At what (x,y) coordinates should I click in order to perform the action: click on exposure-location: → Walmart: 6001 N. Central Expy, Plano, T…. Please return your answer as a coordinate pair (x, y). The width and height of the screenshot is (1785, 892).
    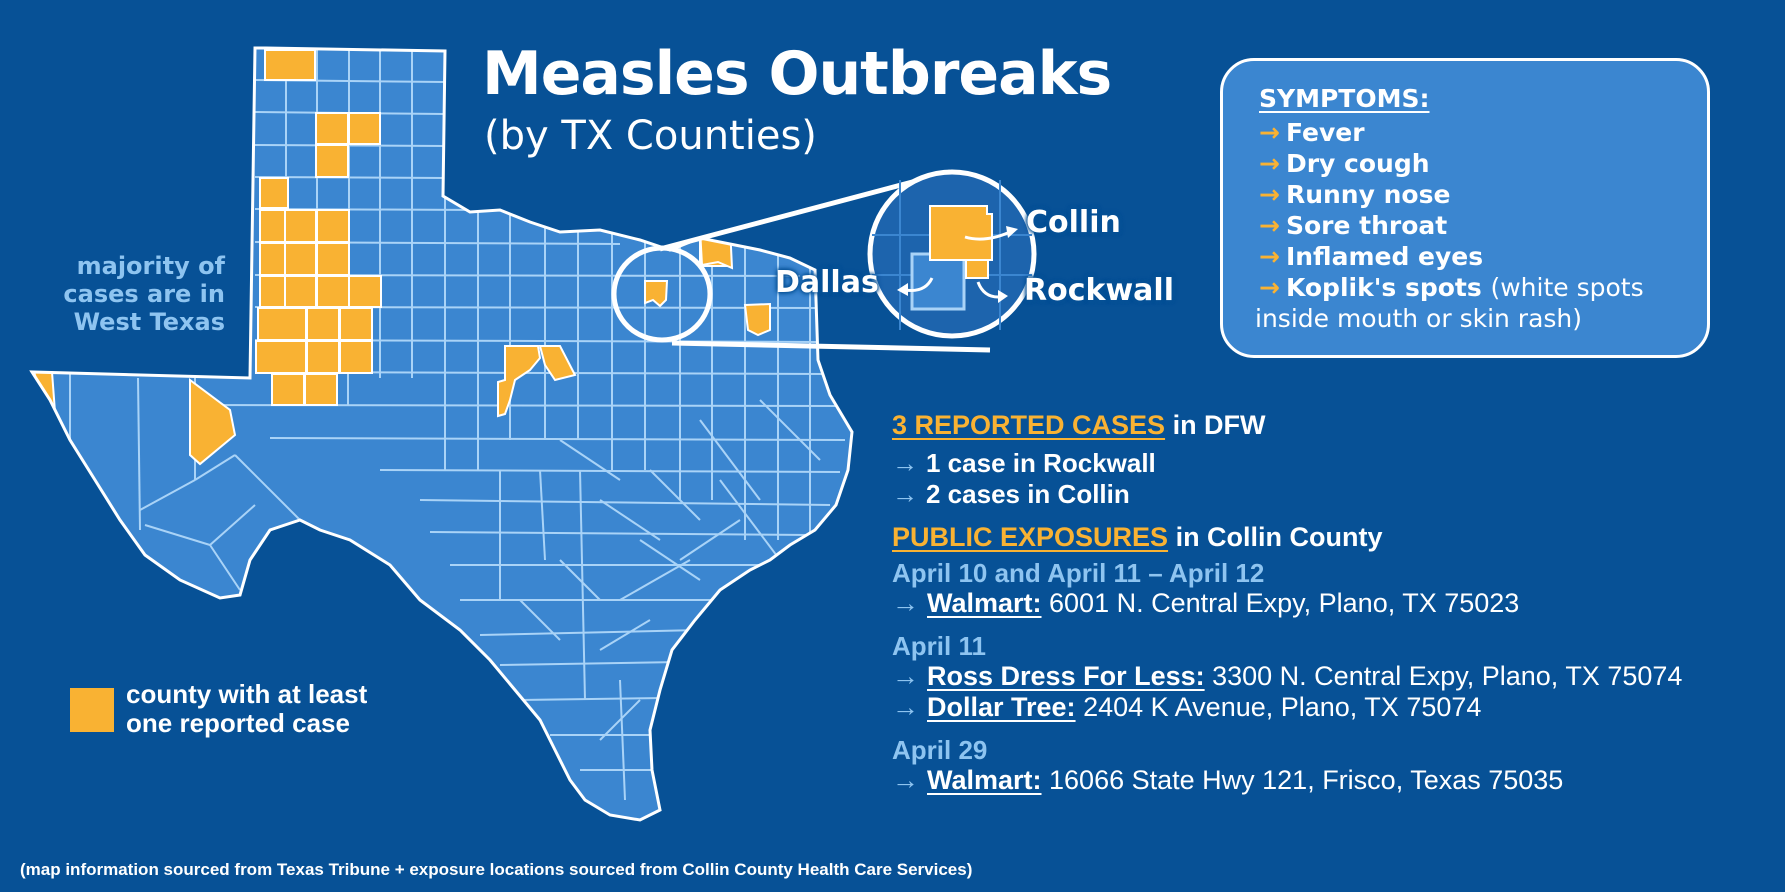
    Looking at the image, I should click on (1206, 603).